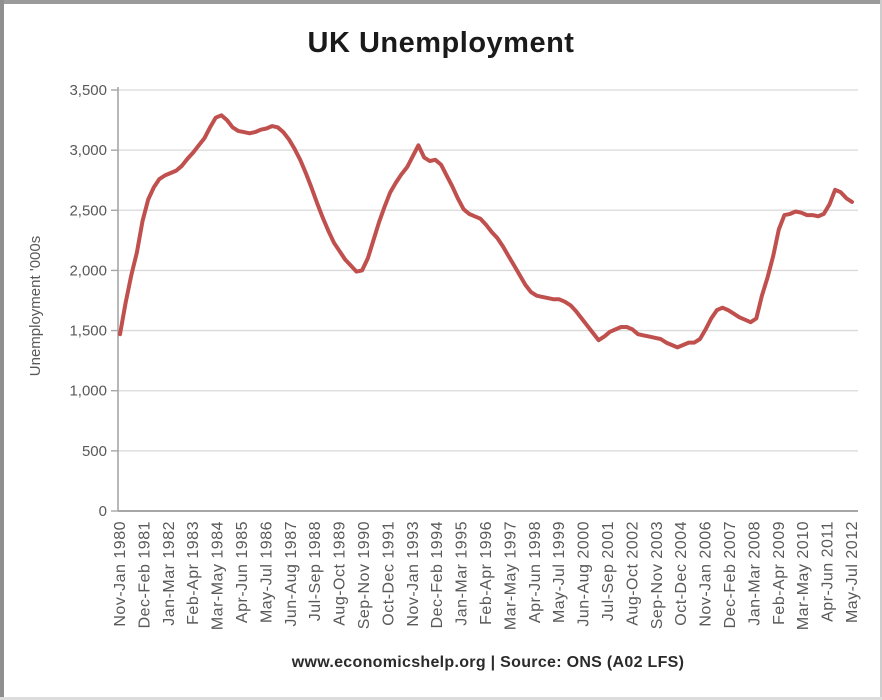  I want to click on x-tick-label: Dec-Feb 2007, so click(730, 574).